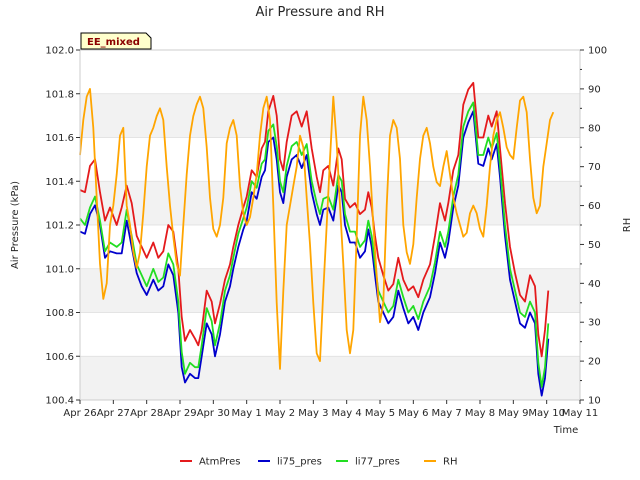  Describe the element at coordinates (59, 94) in the screenshot. I see `y-tick-label: 101.8` at that location.